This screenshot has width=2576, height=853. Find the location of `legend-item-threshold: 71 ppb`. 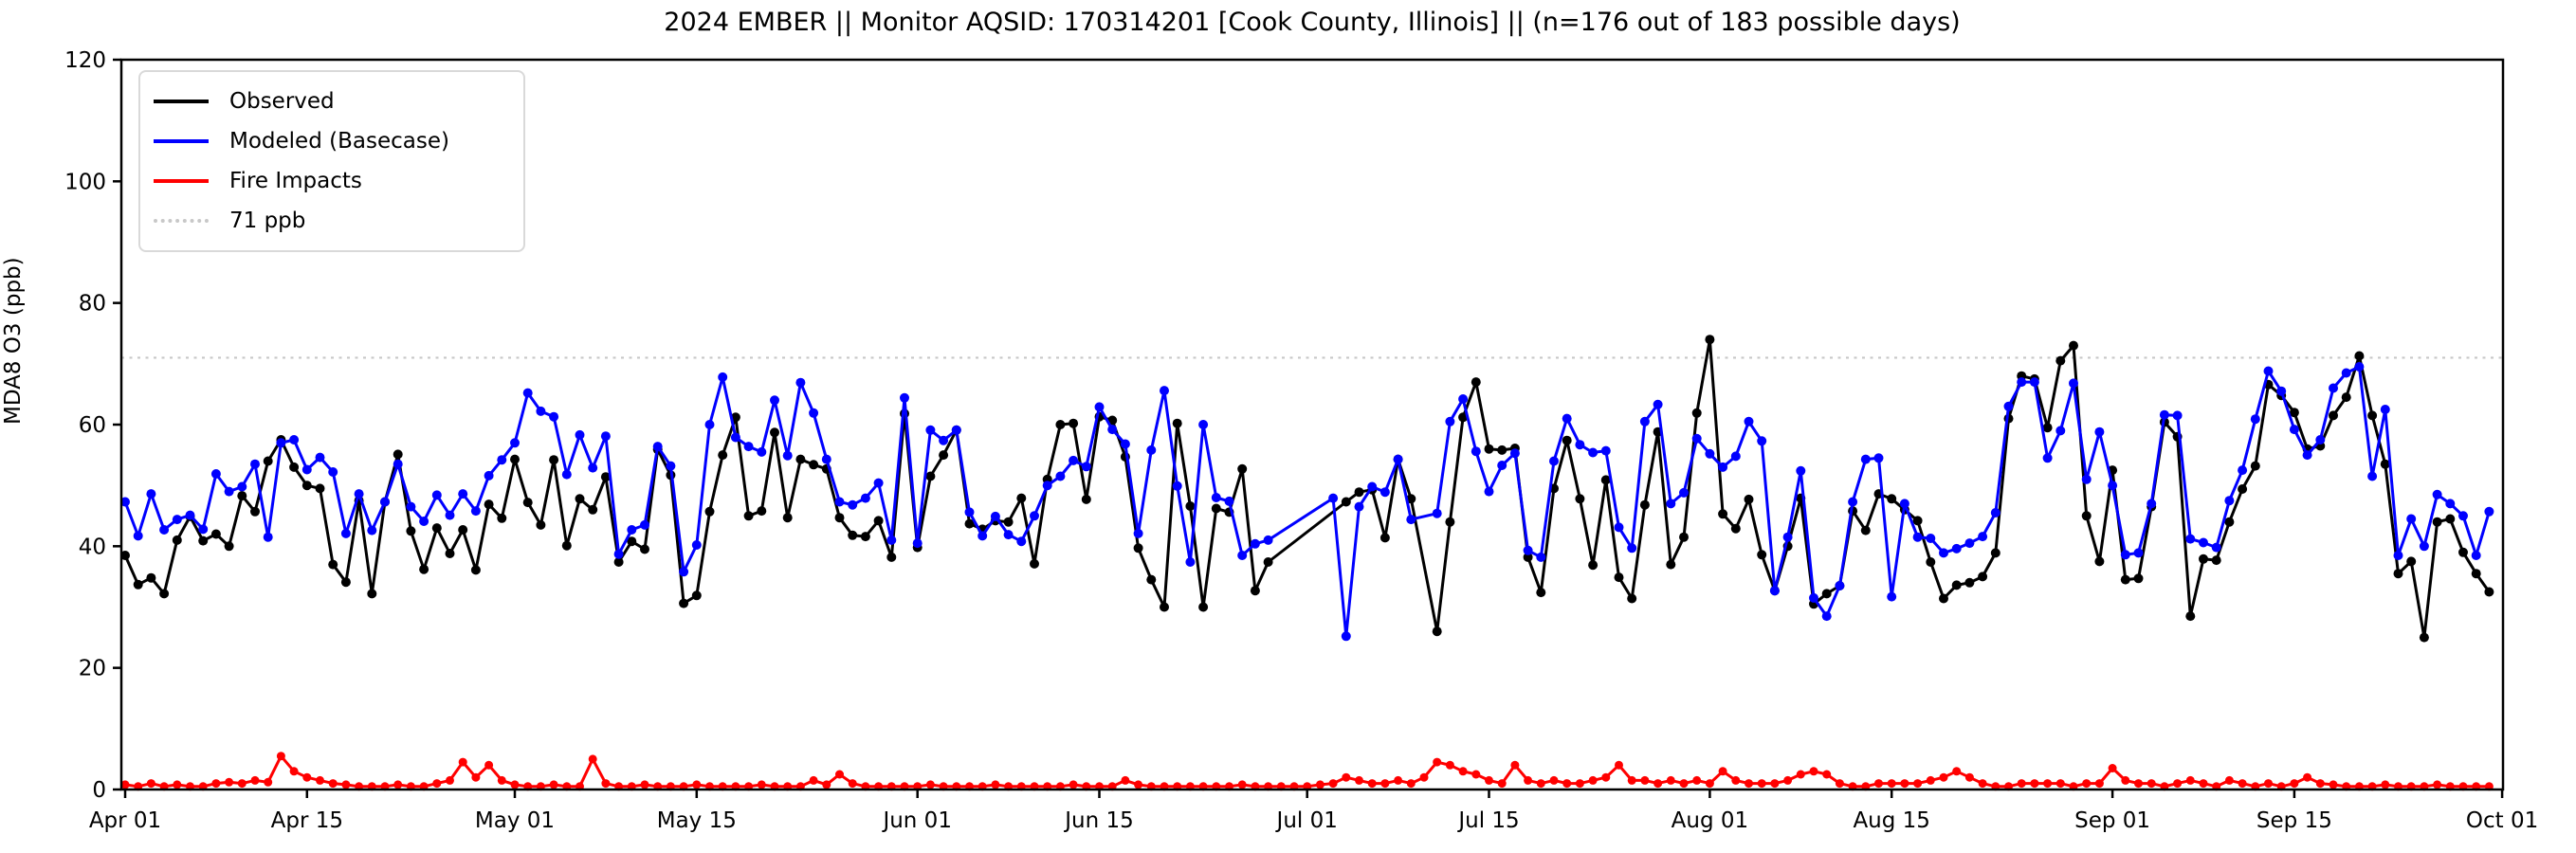

legend-item-threshold: 71 ppb is located at coordinates (330, 221).